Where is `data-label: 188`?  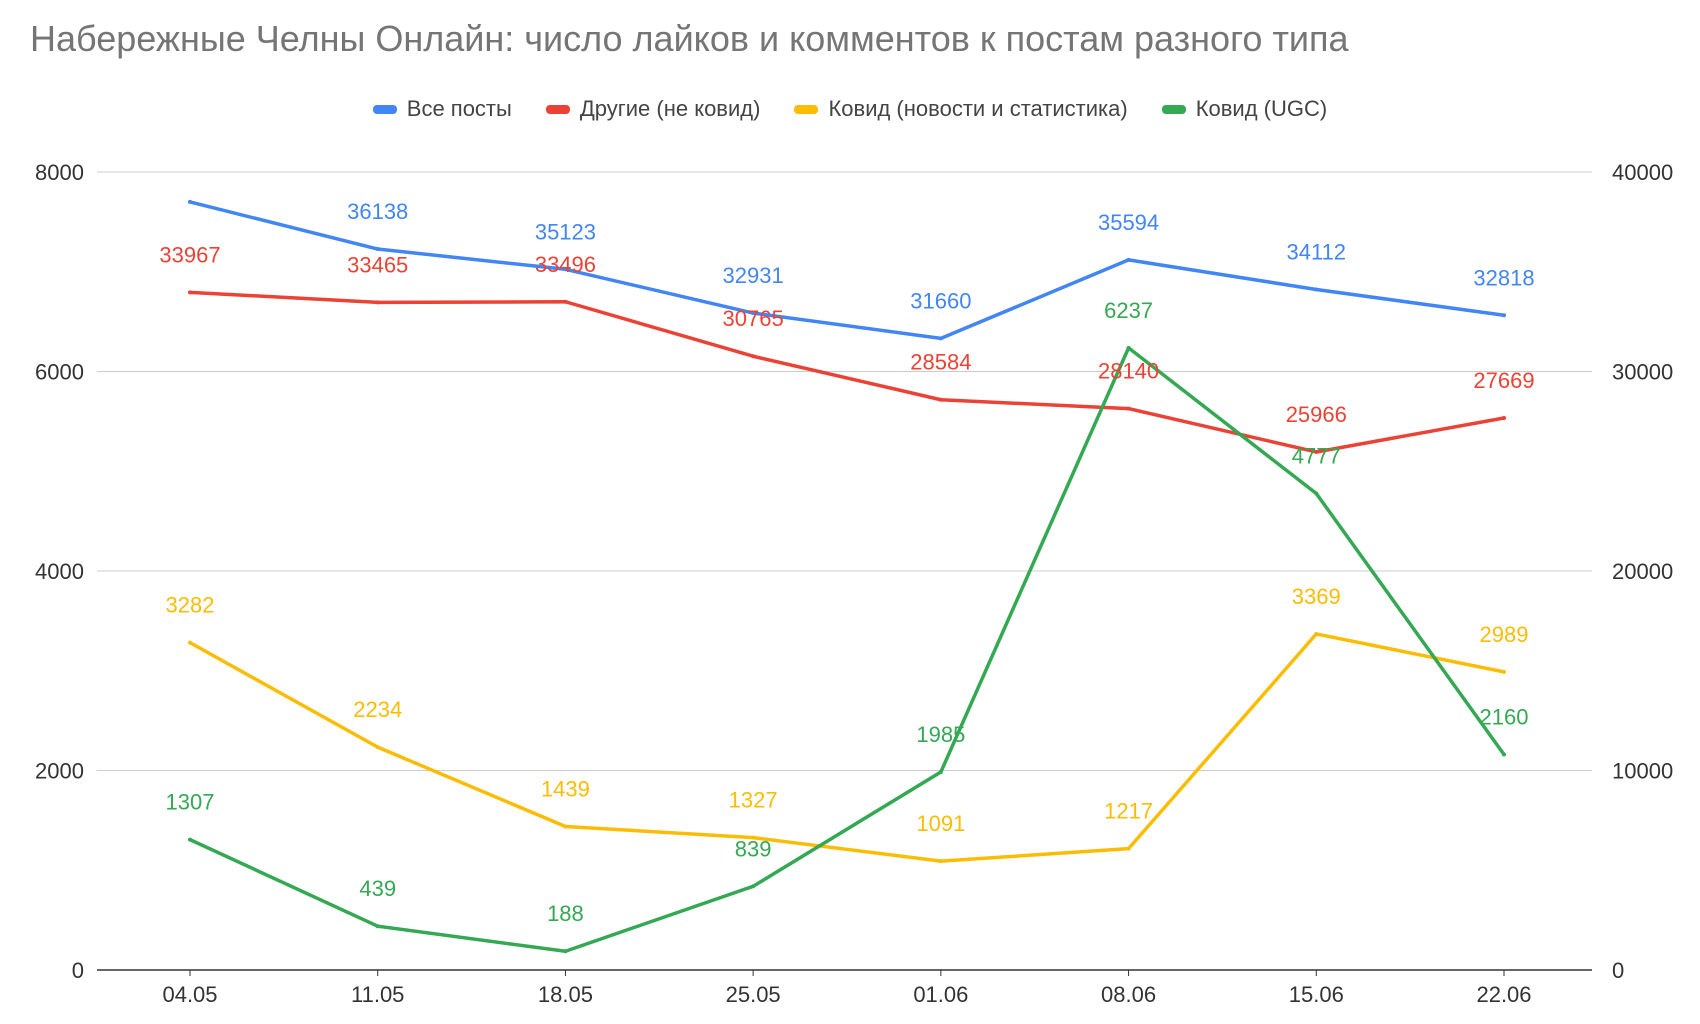
data-label: 188 is located at coordinates (565, 913).